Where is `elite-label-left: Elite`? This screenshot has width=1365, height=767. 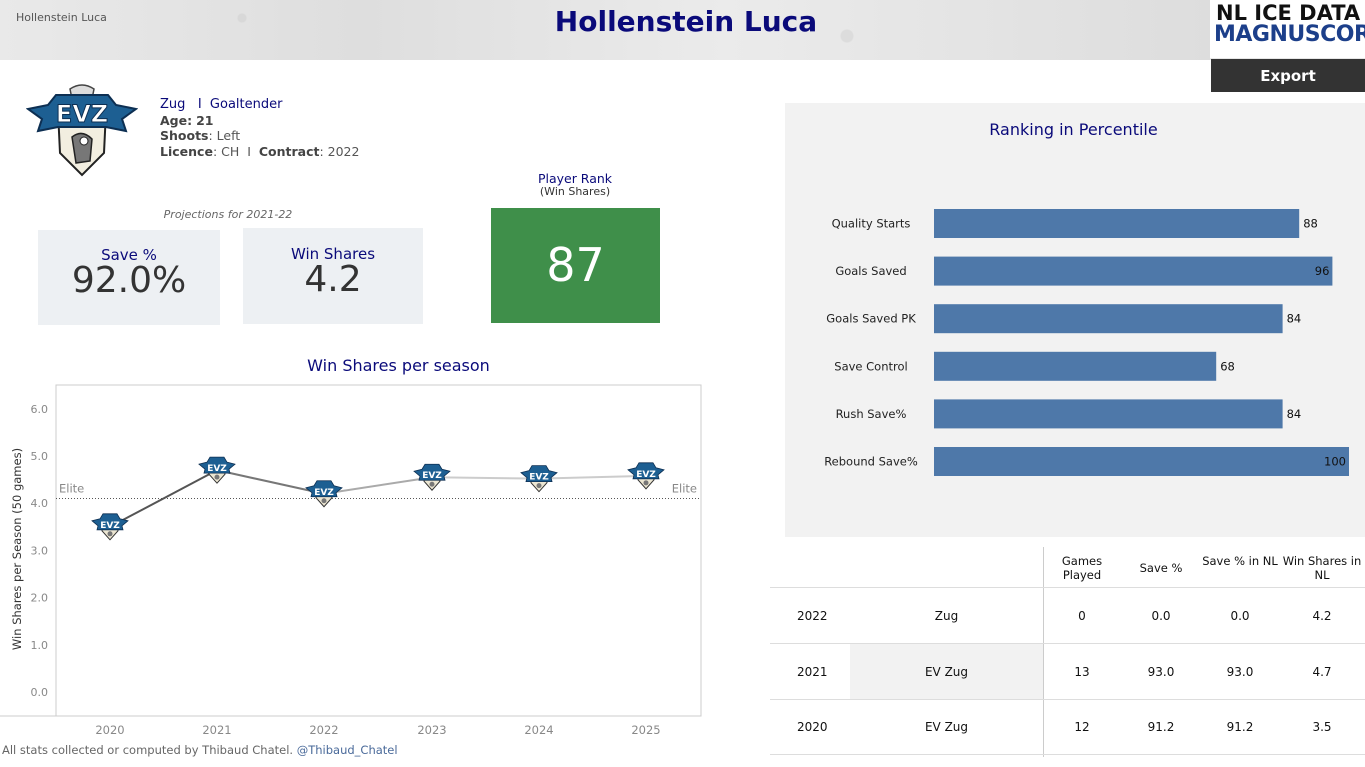
elite-label-left: Elite is located at coordinates (71, 488).